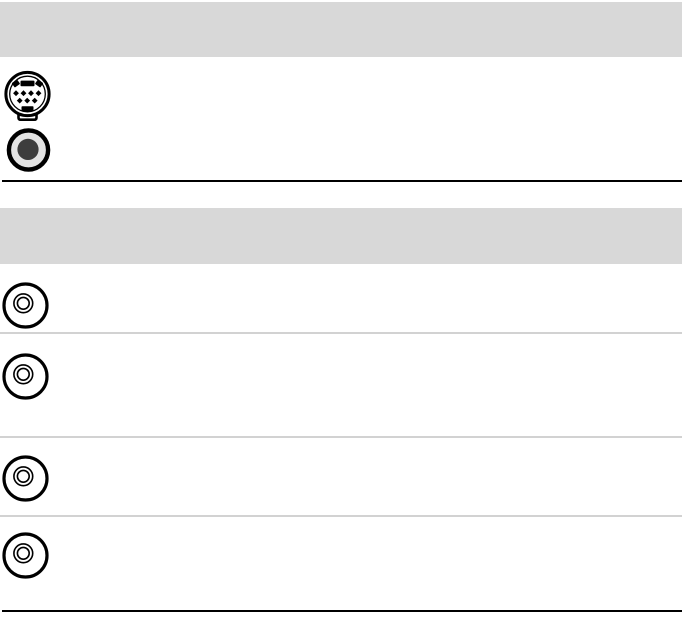  What do you see at coordinates (27, 96) in the screenshot?
I see `s-video-connector-icon` at bounding box center [27, 96].